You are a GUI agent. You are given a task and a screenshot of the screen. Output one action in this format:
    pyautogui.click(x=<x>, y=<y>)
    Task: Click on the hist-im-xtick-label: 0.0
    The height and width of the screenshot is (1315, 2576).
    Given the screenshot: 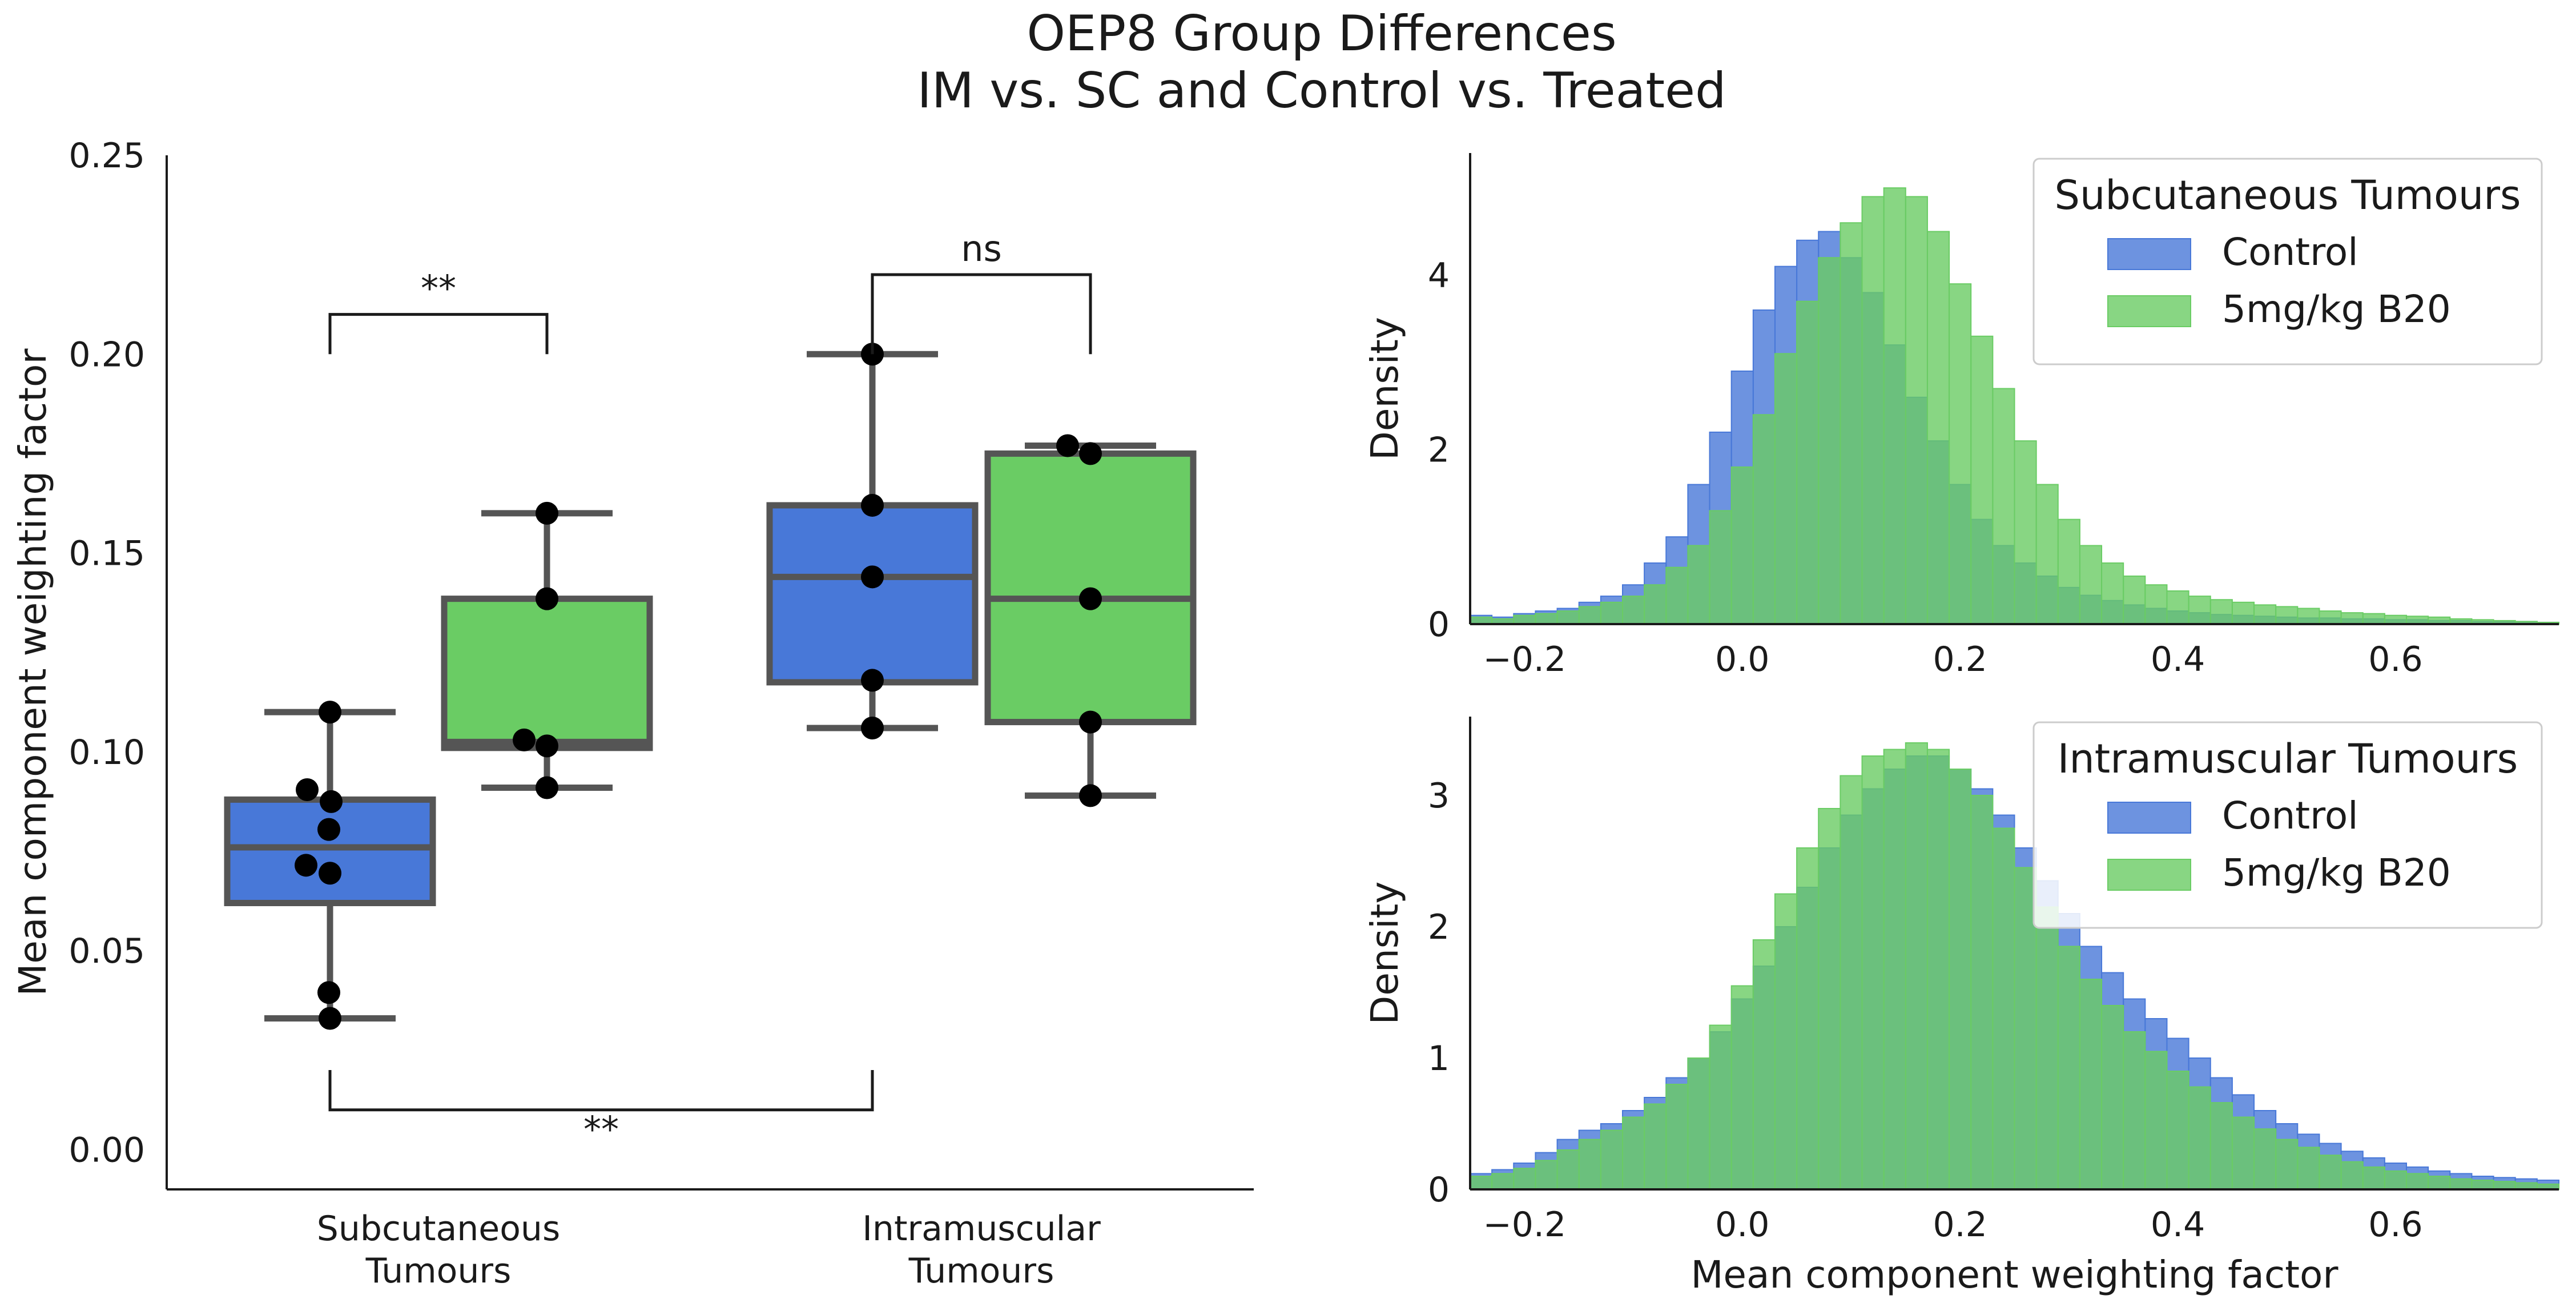 What is the action you would take?
    pyautogui.click(x=1742, y=1225)
    